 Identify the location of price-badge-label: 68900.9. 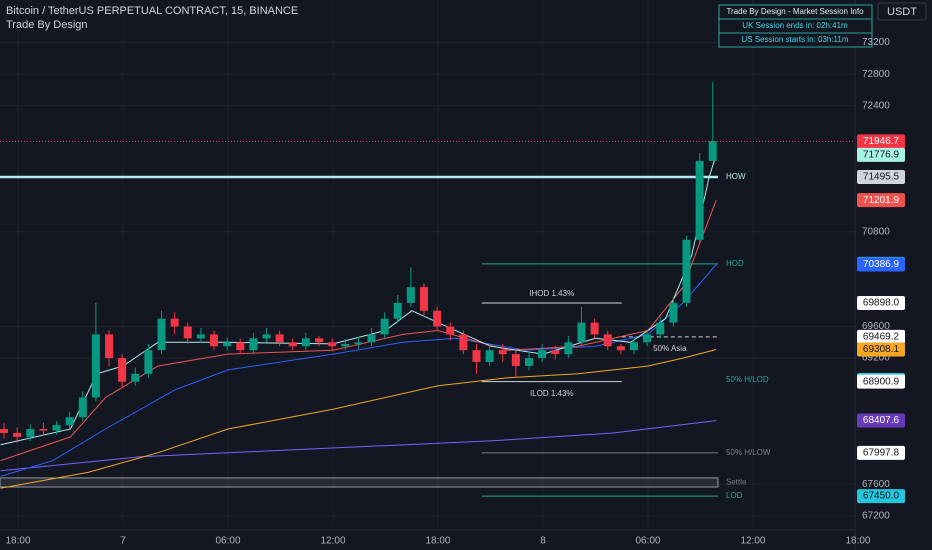
(881, 381).